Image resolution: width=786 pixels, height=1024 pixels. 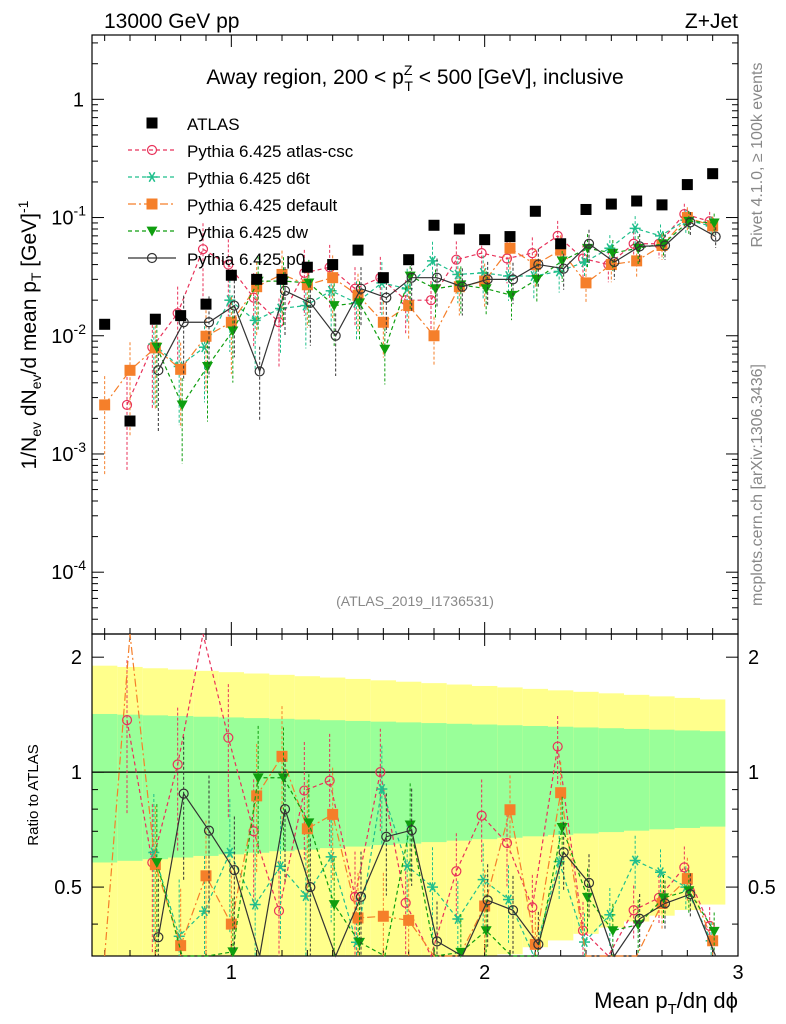 What do you see at coordinates (757, 155) in the screenshot?
I see `side-rivet: Rivet 4.1.0, ≥ 100k events` at bounding box center [757, 155].